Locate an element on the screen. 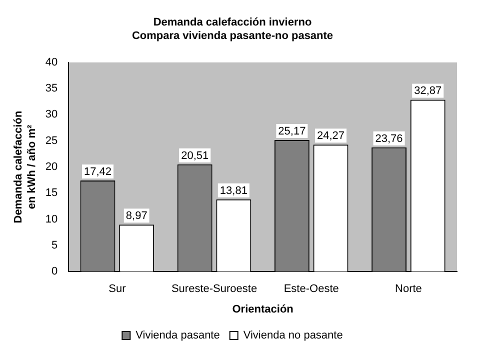 This screenshot has height=359, width=479. x-tick-label: Este-Oeste is located at coordinates (311, 289).